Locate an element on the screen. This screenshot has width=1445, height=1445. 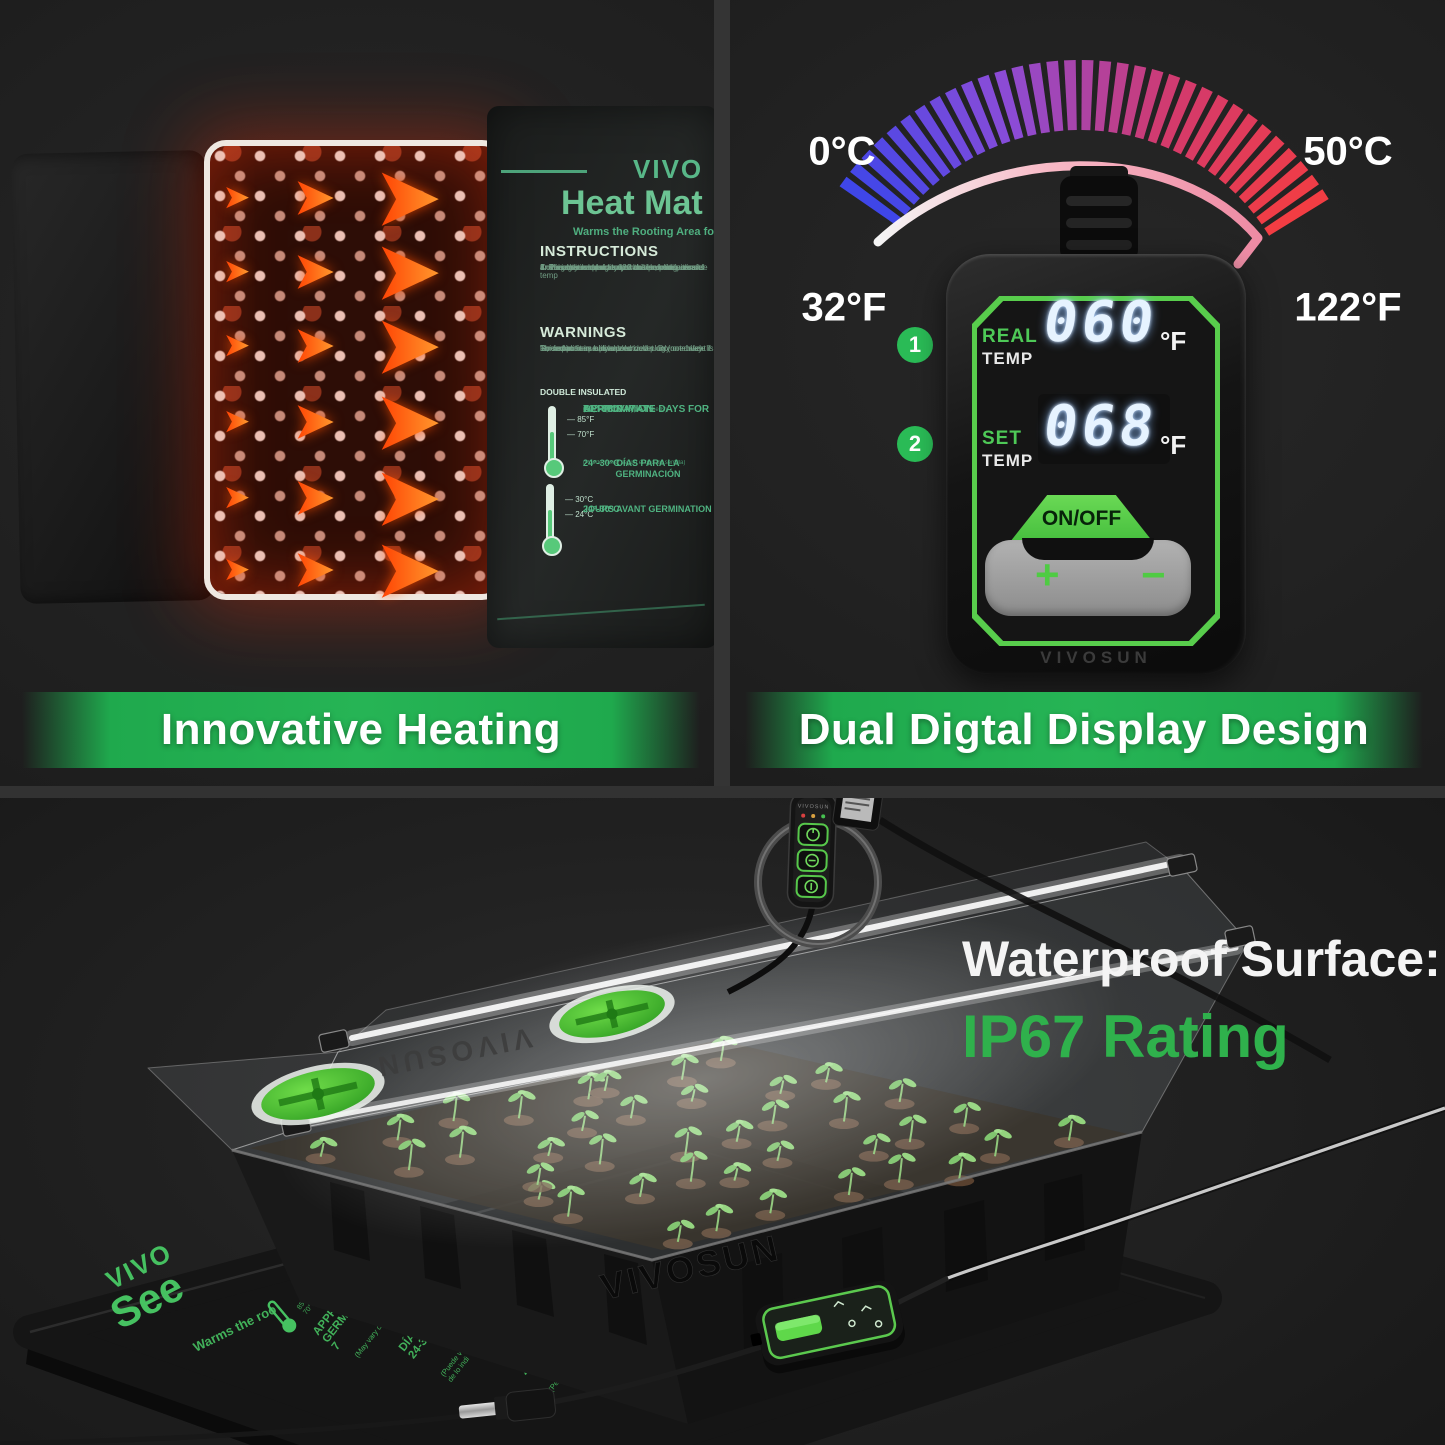
gauge-label-50c: 50°C is located at coordinates (1348, 151).